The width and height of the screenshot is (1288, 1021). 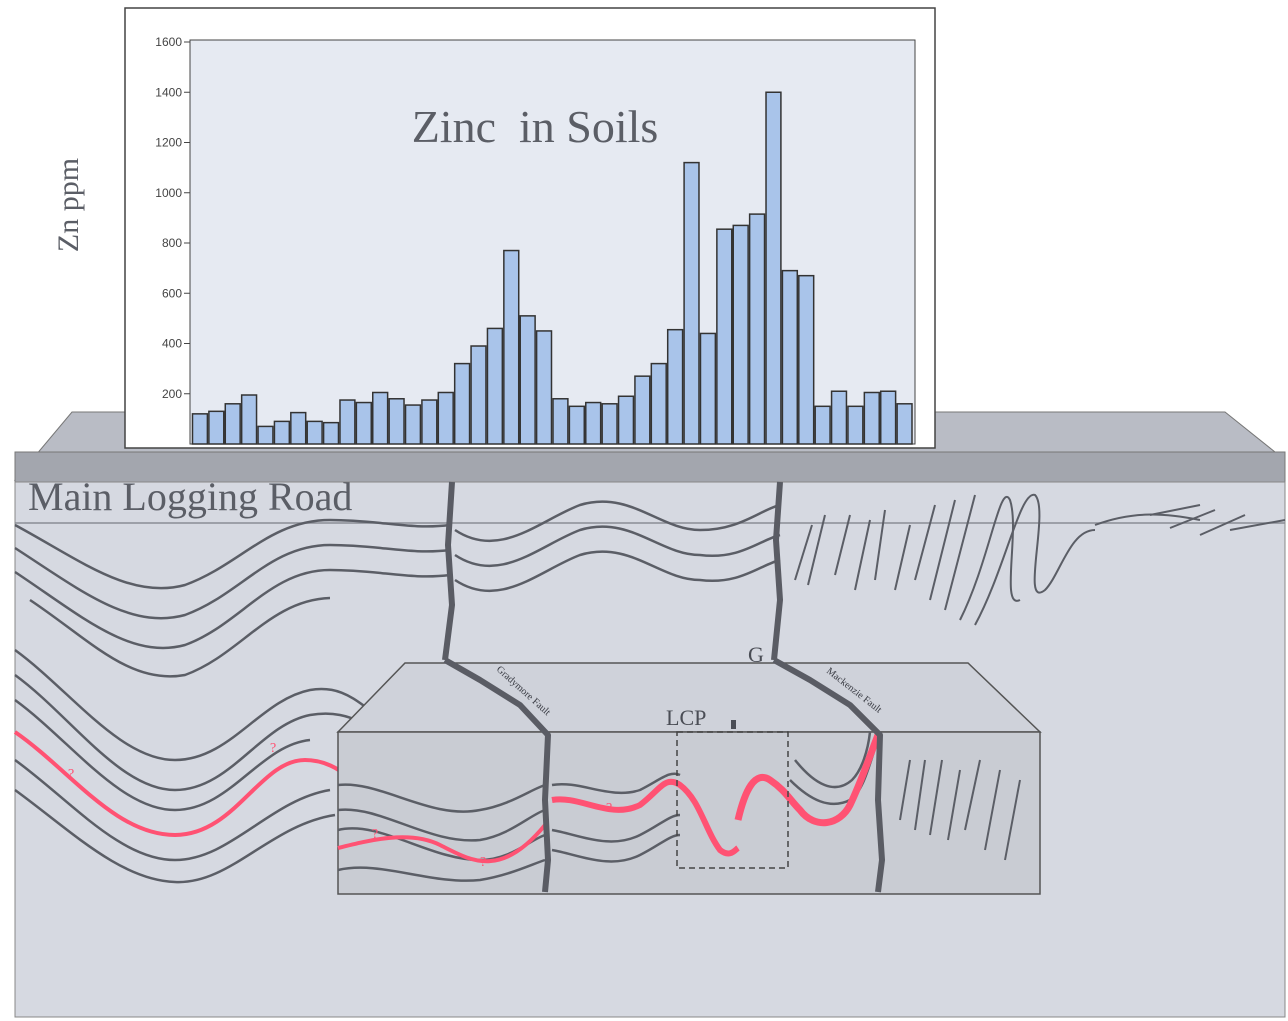 I want to click on y-tick-label: 1400, so click(x=168, y=92).